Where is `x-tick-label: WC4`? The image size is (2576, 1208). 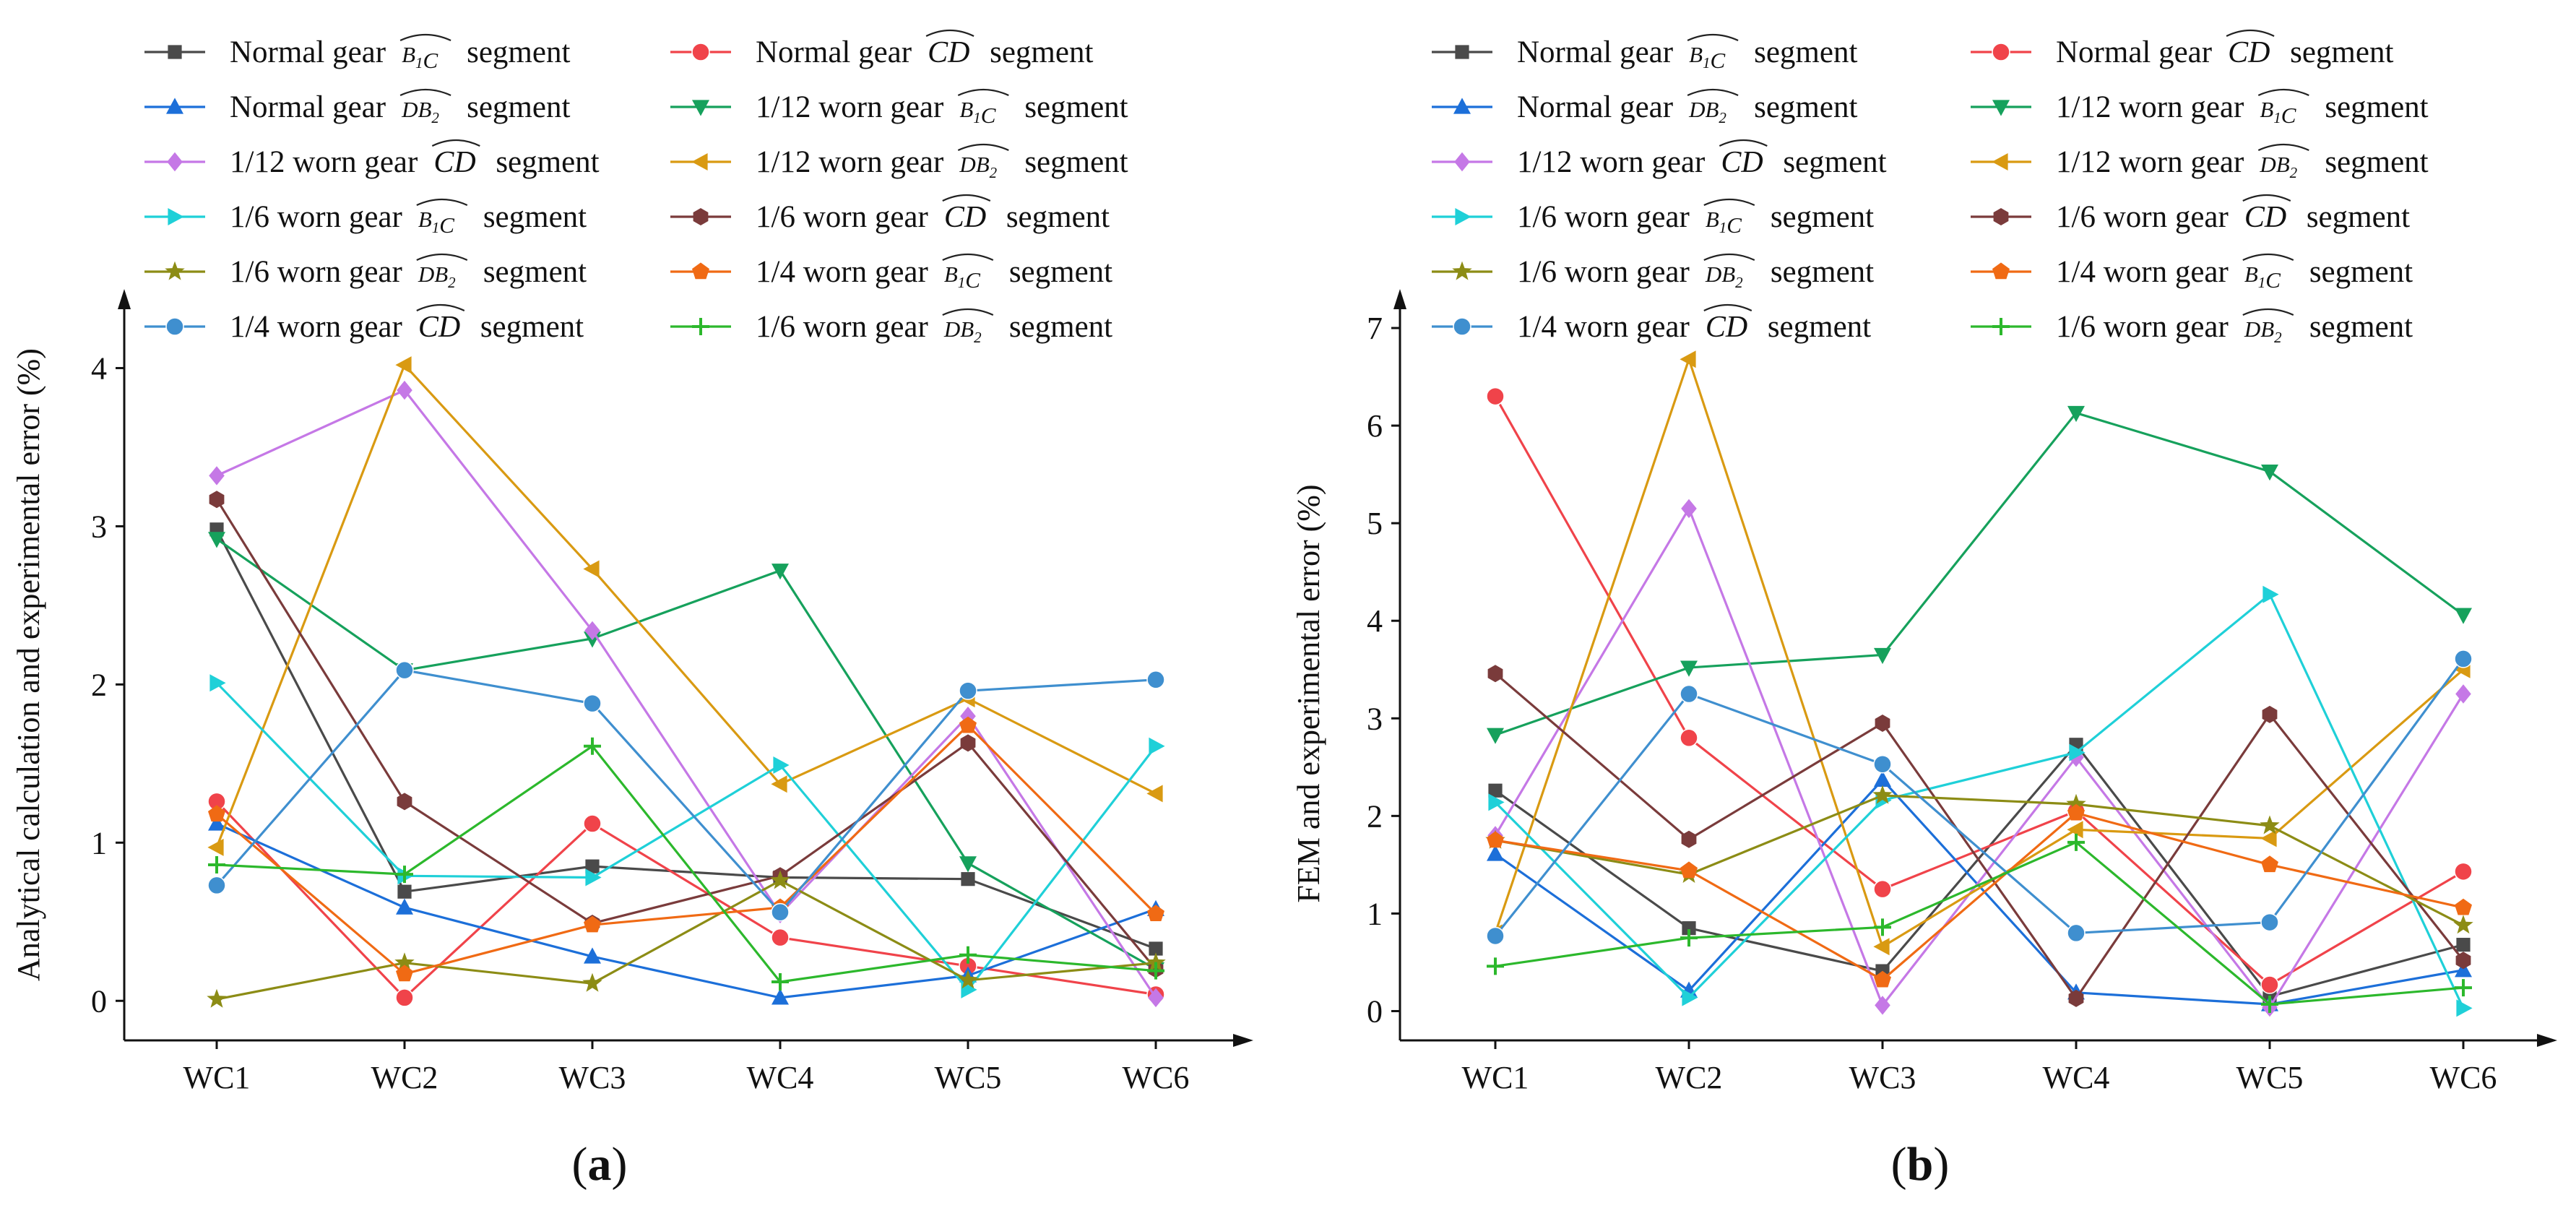 x-tick-label: WC4 is located at coordinates (780, 1077).